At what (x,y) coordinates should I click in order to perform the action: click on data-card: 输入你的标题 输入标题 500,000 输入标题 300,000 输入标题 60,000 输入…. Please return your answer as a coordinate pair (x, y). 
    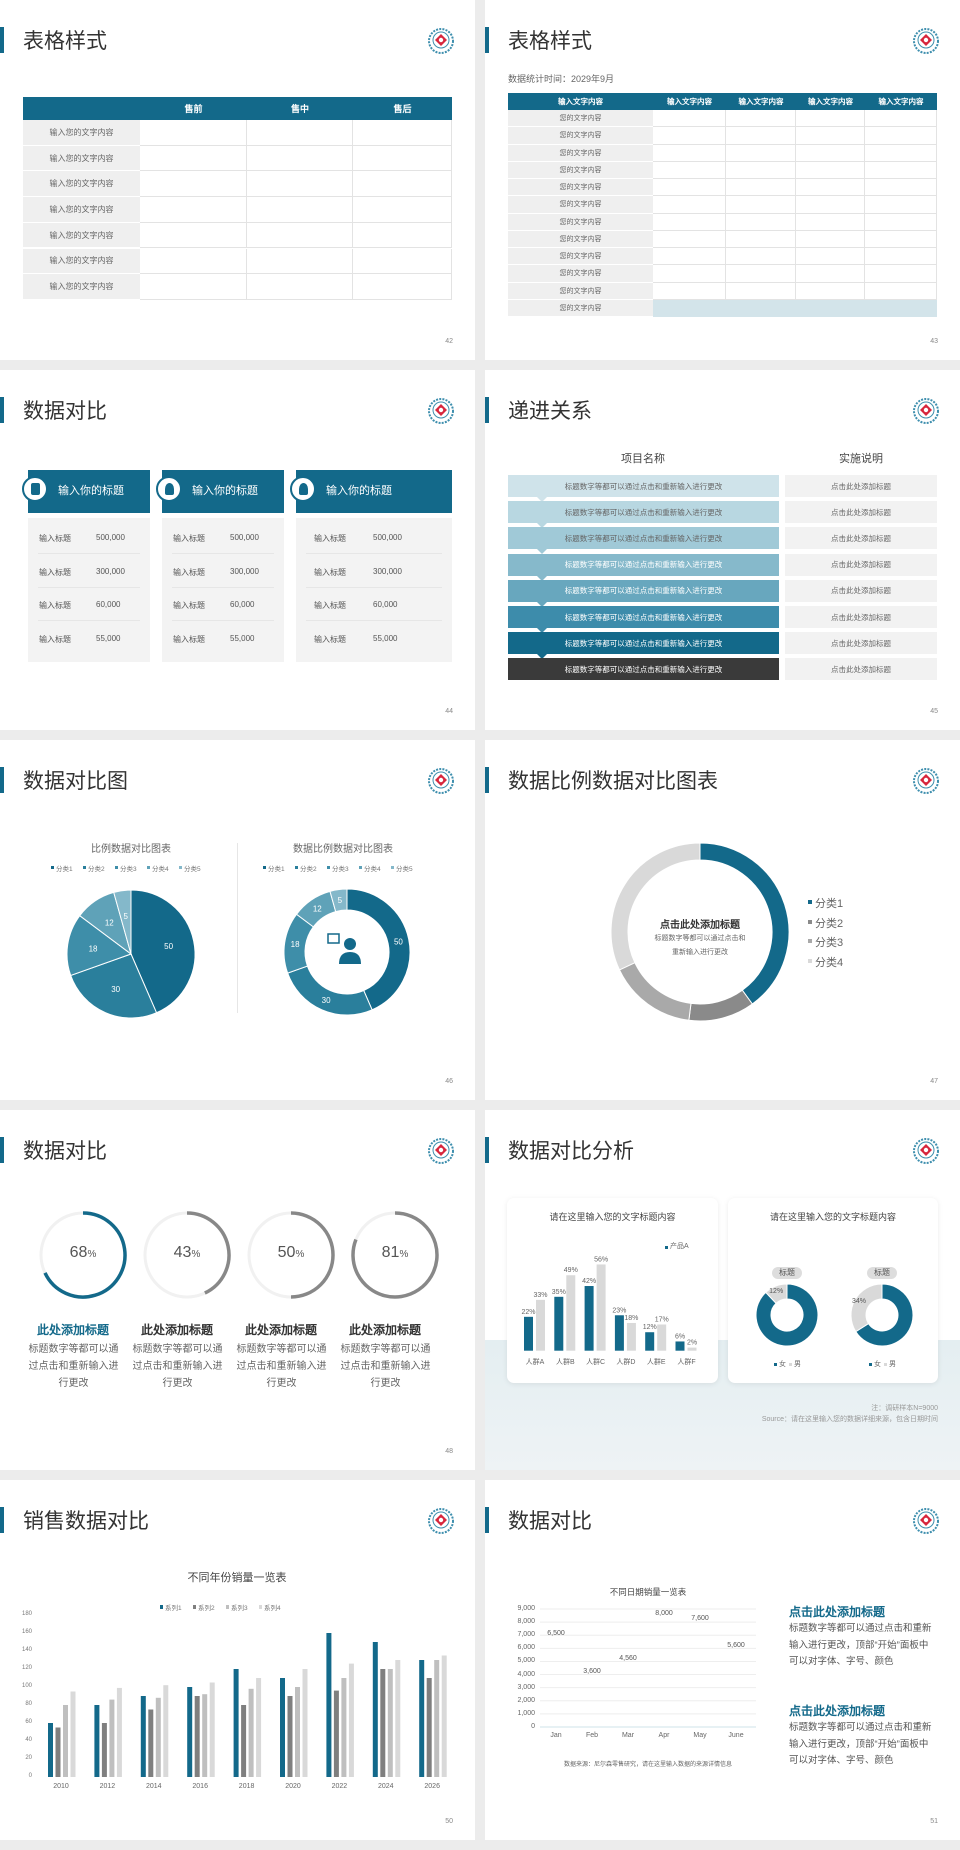
    Looking at the image, I should click on (86, 566).